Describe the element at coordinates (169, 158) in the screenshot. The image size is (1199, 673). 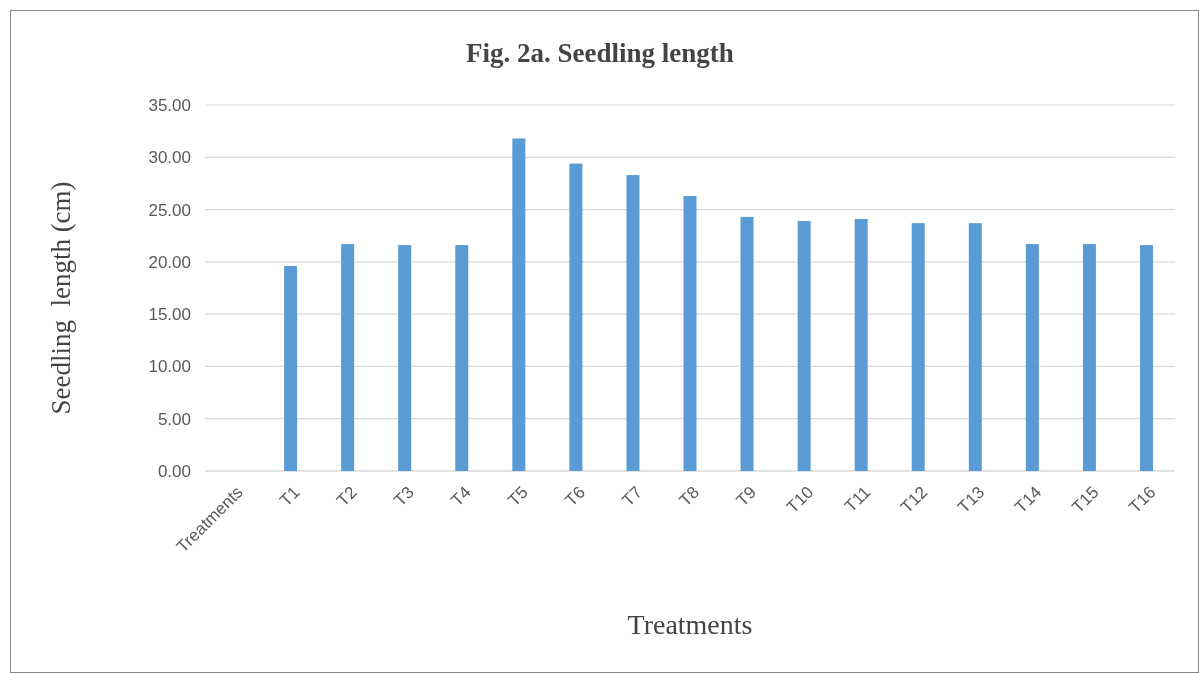
I see `y-tick-label: 30.00` at that location.